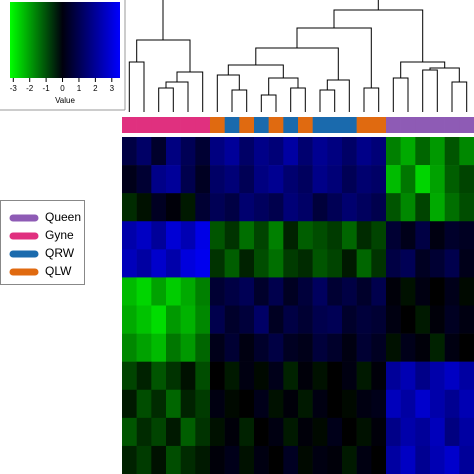 This screenshot has height=474, width=474. I want to click on key-tick-label: -1, so click(47, 88).